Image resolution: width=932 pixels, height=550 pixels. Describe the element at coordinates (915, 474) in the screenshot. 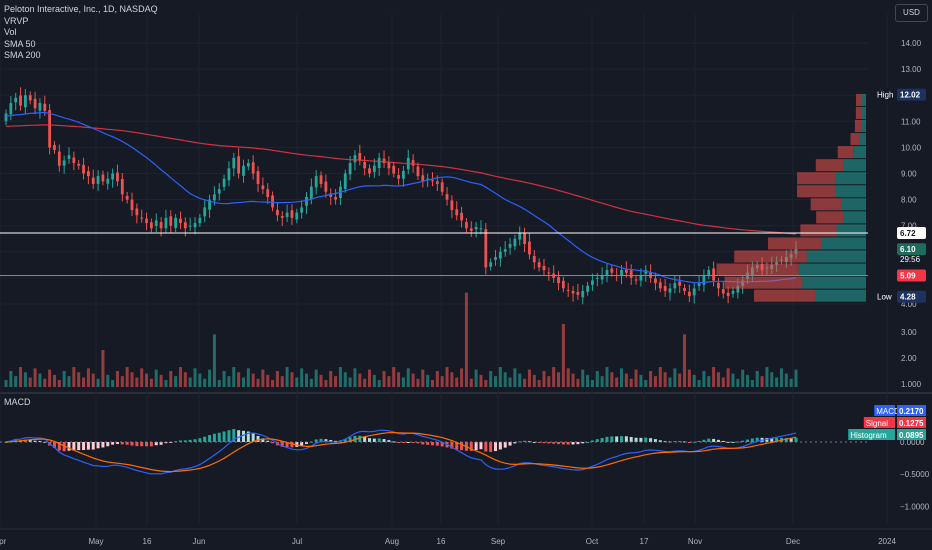

I see `macd-axis: 0.0000 −0.5000 −1.0000` at that location.